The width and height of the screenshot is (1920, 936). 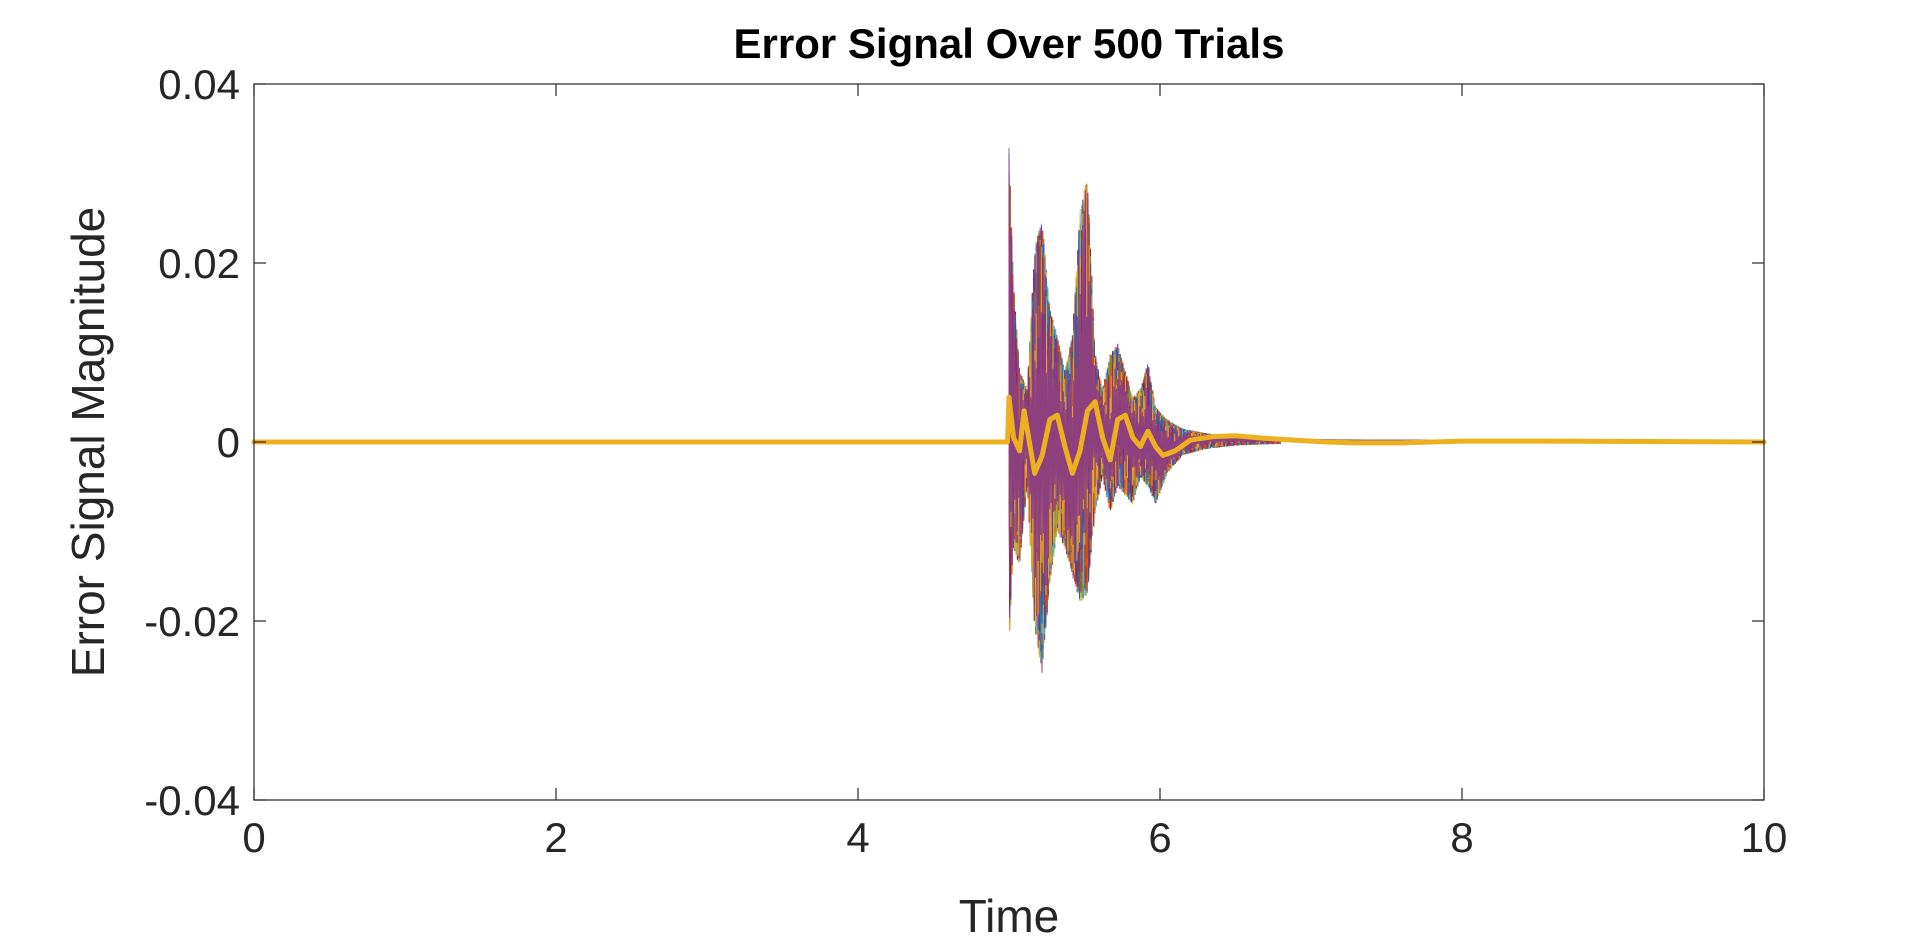 What do you see at coordinates (1159, 837) in the screenshot?
I see `x-tick-label: 6` at bounding box center [1159, 837].